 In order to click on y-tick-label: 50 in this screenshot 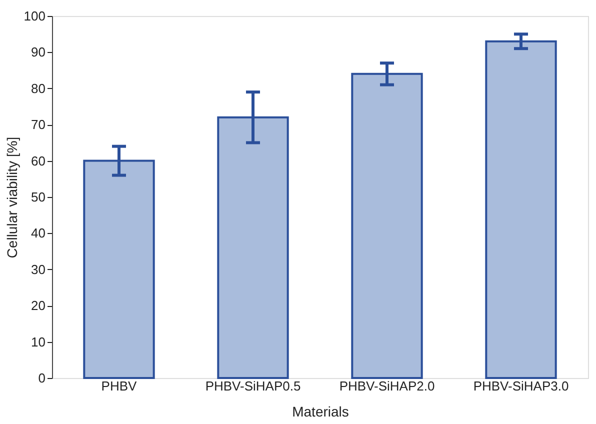, I will do `click(38, 197)`.